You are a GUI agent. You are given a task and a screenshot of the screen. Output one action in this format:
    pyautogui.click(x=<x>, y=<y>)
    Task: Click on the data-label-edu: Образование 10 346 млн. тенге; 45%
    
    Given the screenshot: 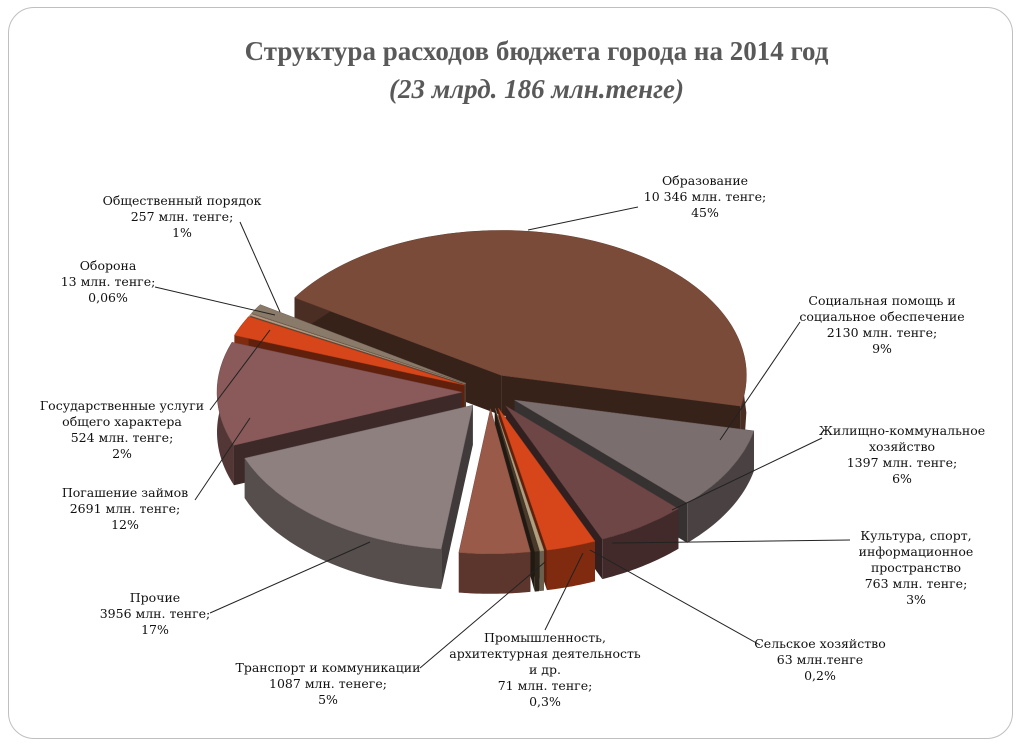 What is the action you would take?
    pyautogui.click(x=705, y=196)
    